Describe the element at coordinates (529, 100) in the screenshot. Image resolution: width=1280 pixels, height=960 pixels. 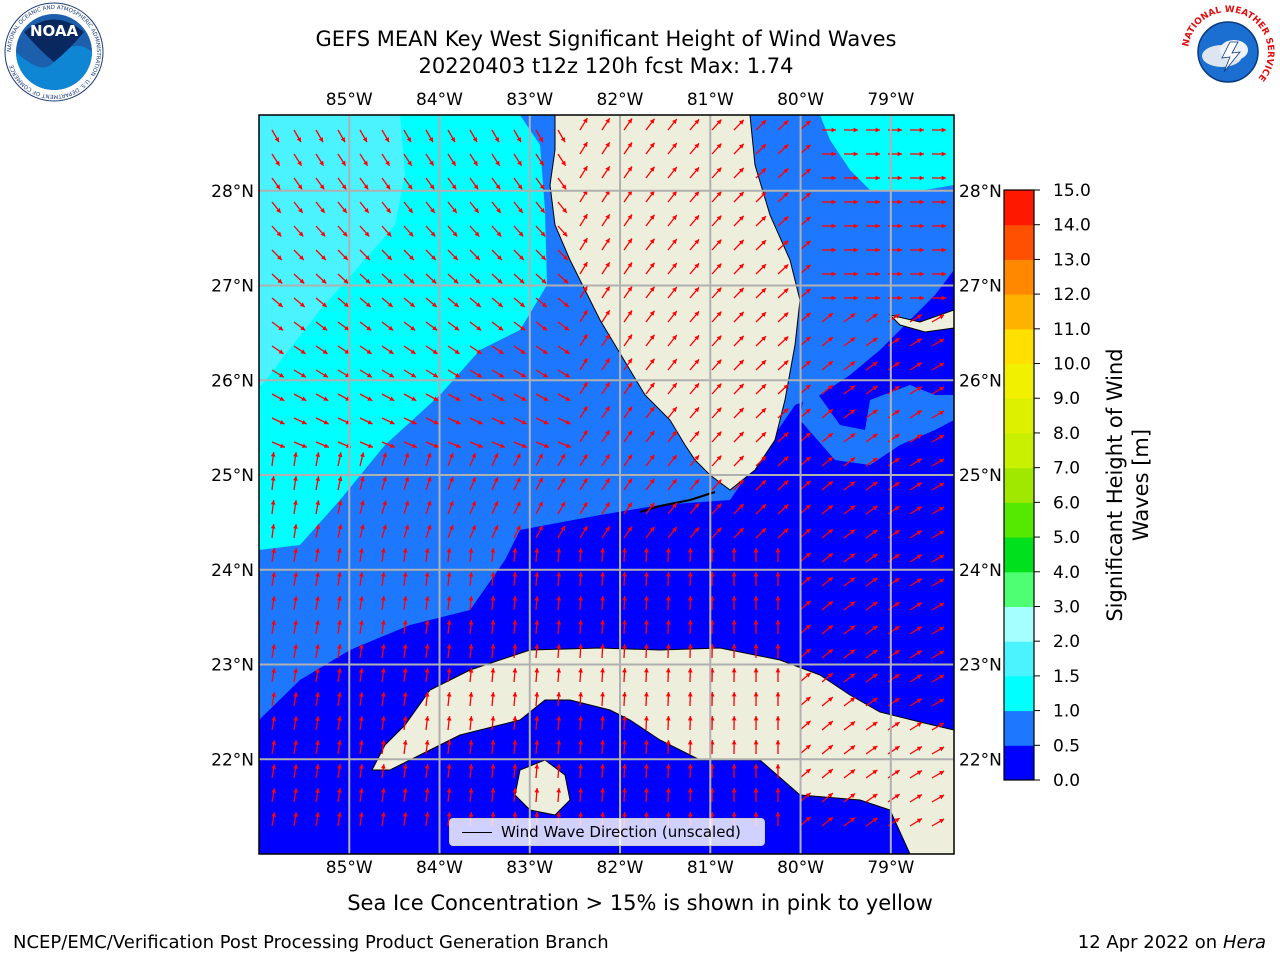
I see `lon-label-top: 83°W` at that location.